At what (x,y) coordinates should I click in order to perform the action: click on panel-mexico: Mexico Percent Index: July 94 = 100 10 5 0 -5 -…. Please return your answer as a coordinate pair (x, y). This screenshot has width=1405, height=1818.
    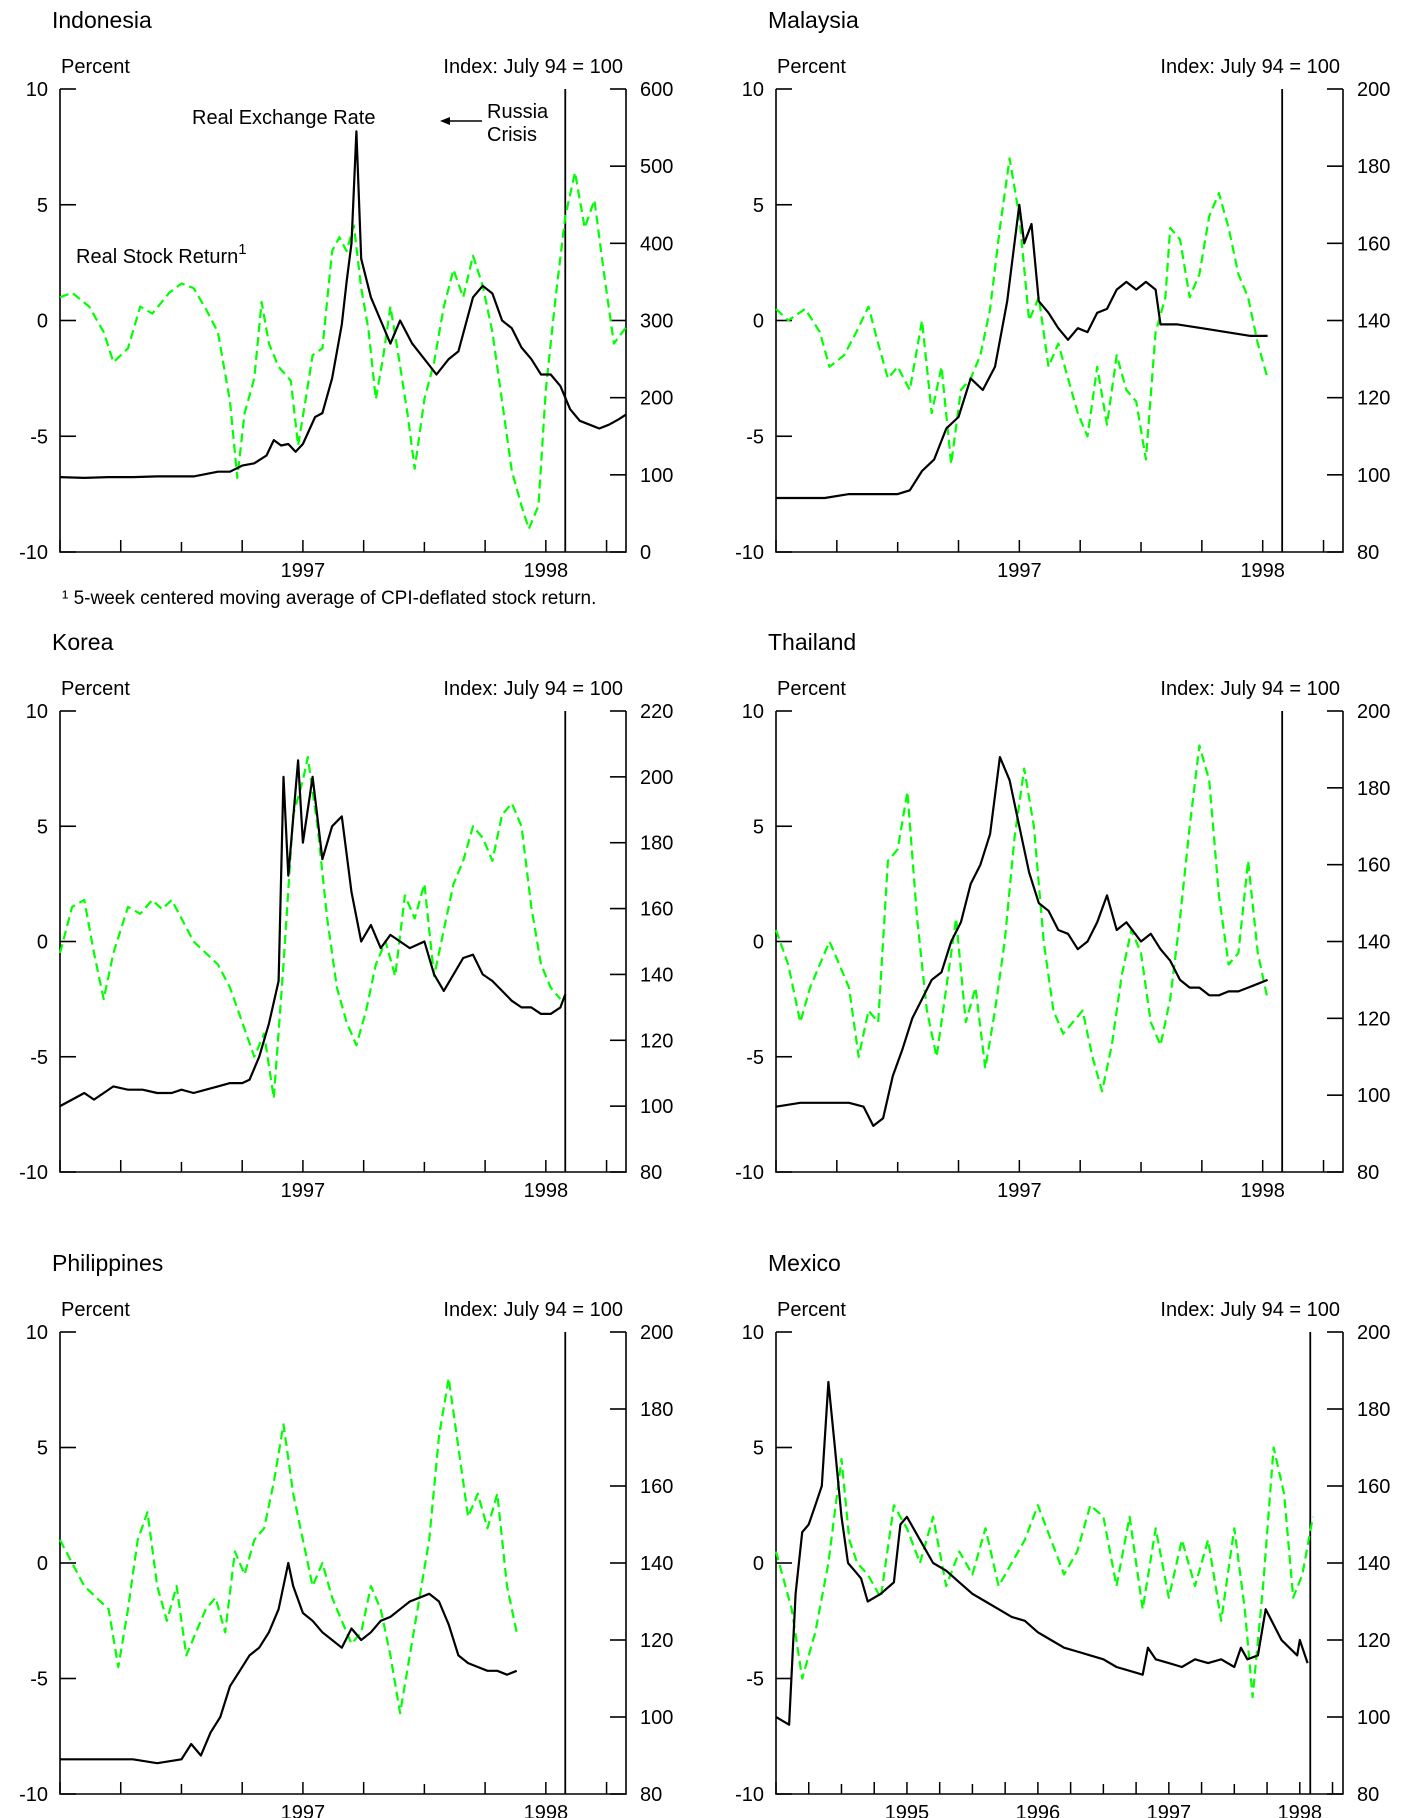
    Looking at the image, I should click on (1062, 1534).